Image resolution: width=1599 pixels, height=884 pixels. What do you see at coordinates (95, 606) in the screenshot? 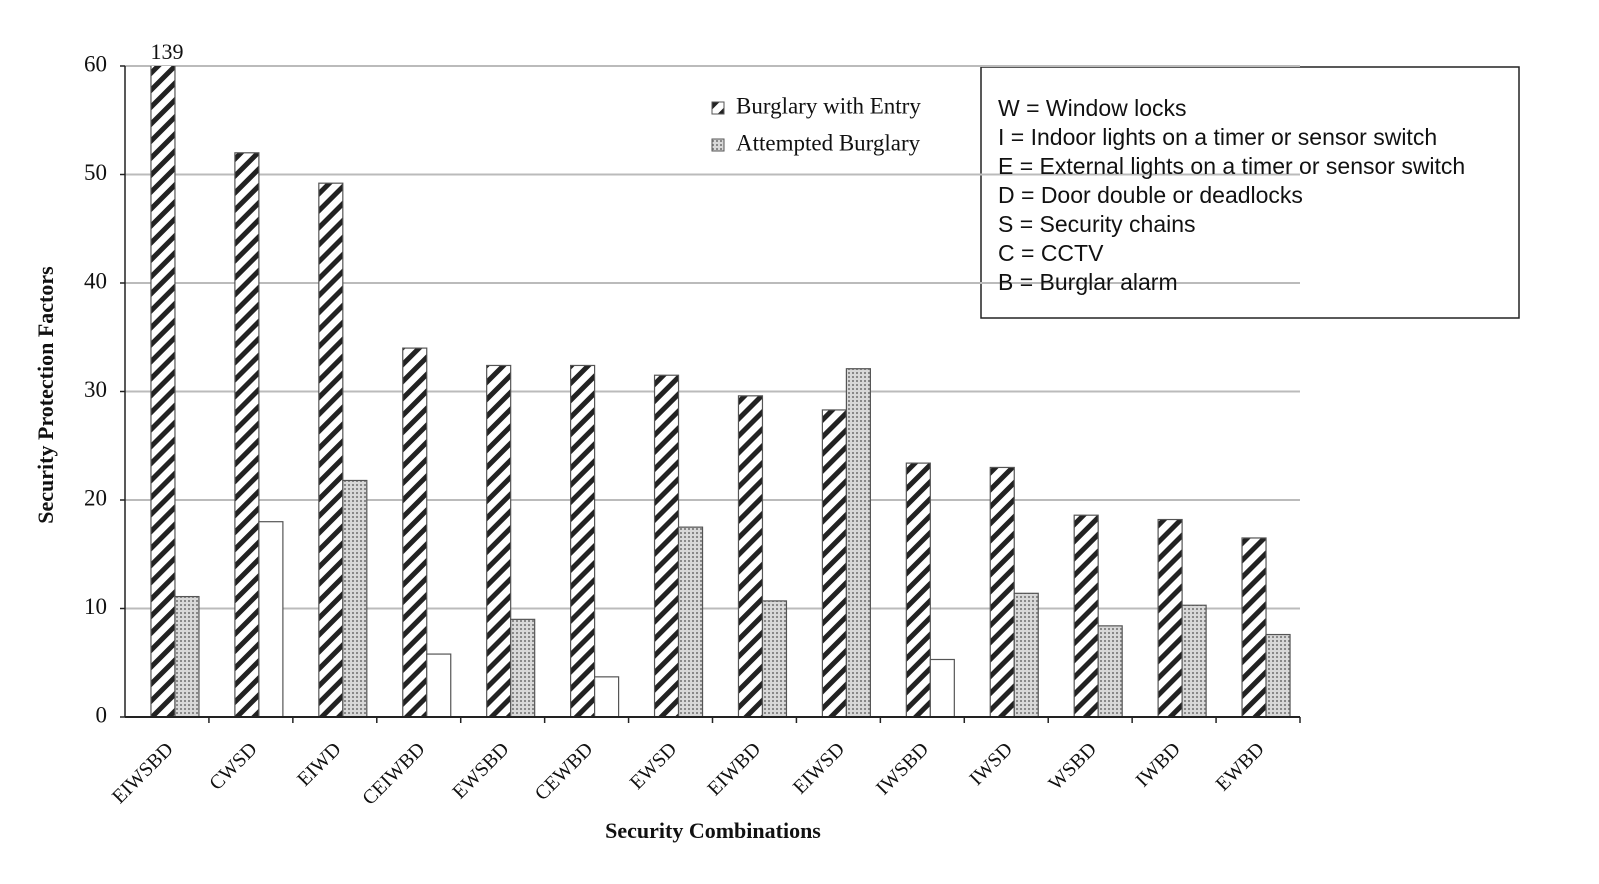
I see `y-tick-label: 10` at bounding box center [95, 606].